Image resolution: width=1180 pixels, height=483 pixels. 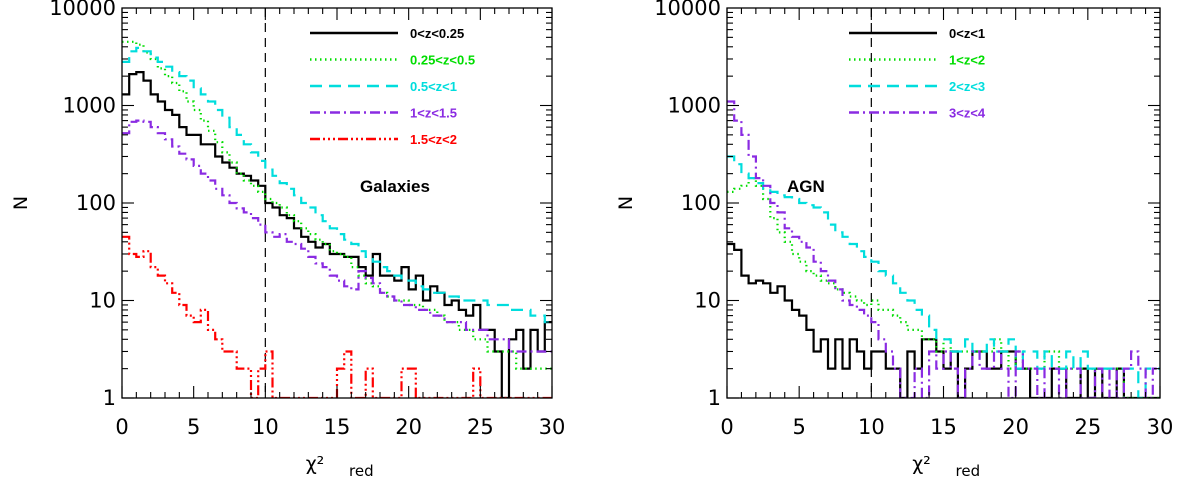 What do you see at coordinates (442, 60) in the screenshot?
I see `legend-label: 0.25<z<0.5` at bounding box center [442, 60].